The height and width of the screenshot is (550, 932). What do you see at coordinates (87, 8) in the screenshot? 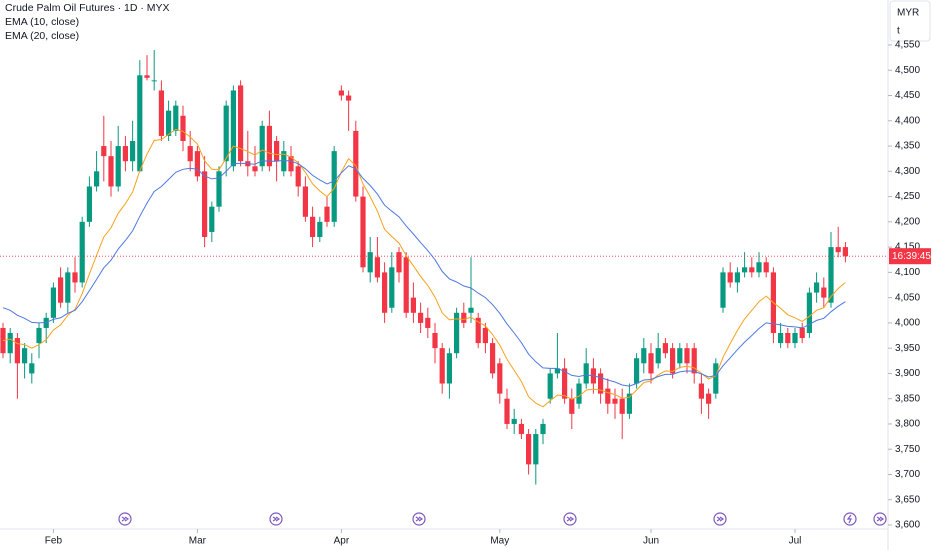
I see `chart-title: Crude Palm Oil Futures · 1D · MYX` at bounding box center [87, 8].